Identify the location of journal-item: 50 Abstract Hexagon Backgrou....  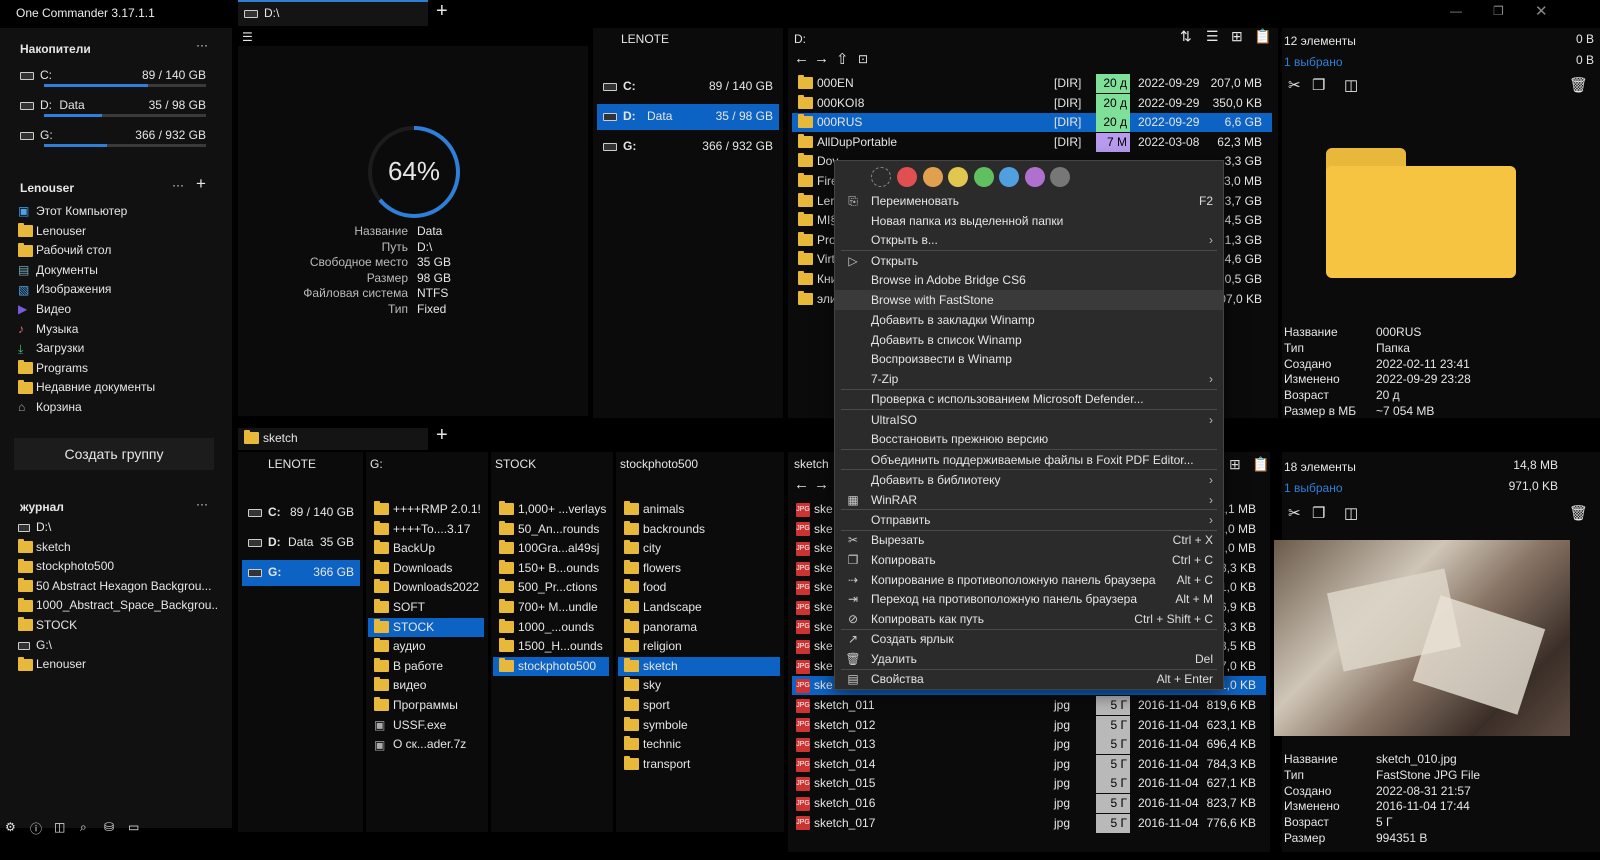
(118, 586).